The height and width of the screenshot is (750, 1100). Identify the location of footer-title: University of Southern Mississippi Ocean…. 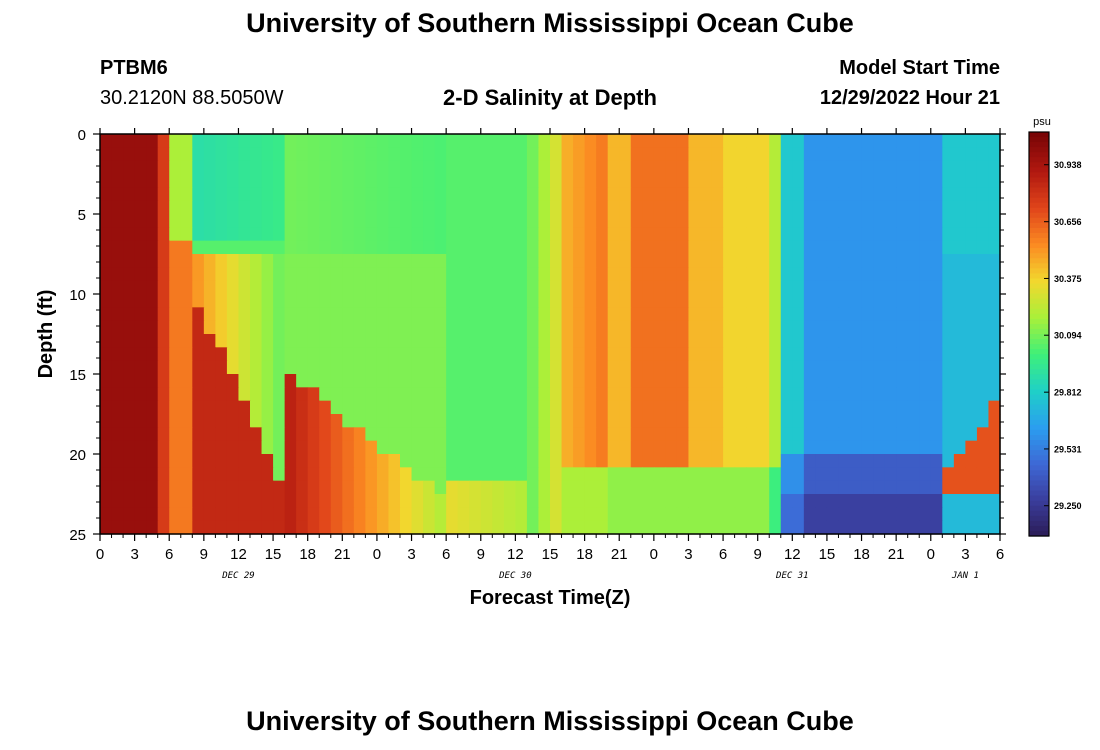
(550, 721).